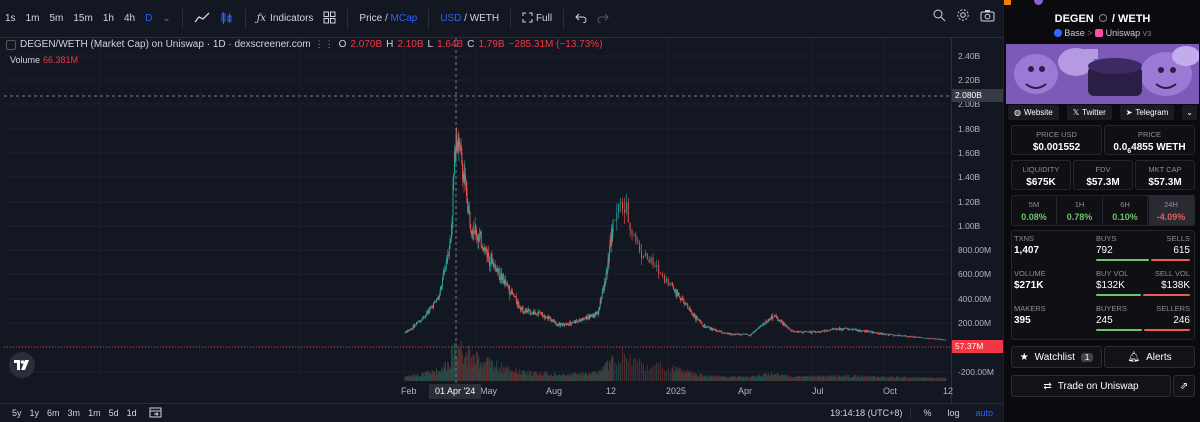 The width and height of the screenshot is (1200, 422). Describe the element at coordinates (927, 413) in the screenshot. I see `percent-toggle: %` at that location.